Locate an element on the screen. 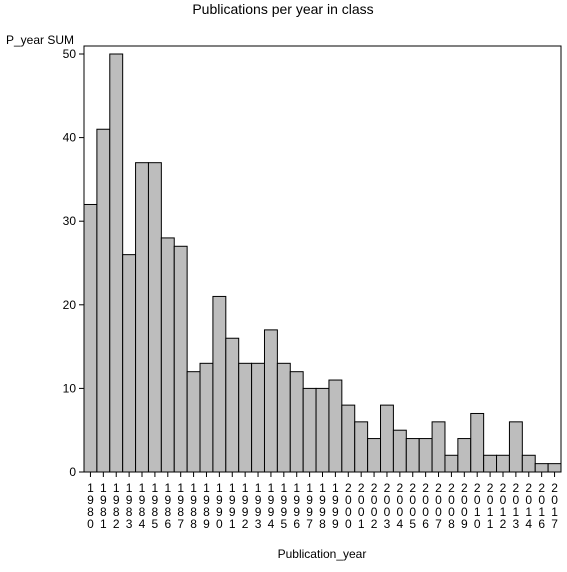 Image resolution: width=567 pixels, height=572 pixels. y-tick-label: 30 is located at coordinates (70, 221).